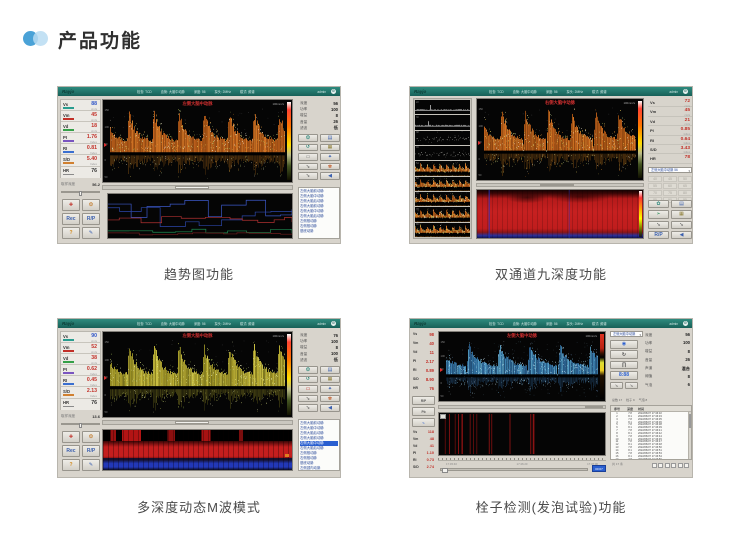 Image resolution: width=750 pixels, height=540 pixels. What do you see at coordinates (651, 430) in the screenshot?
I see `table-row: 7 7.8 2022/06/07 17:46:41` at bounding box center [651, 430].